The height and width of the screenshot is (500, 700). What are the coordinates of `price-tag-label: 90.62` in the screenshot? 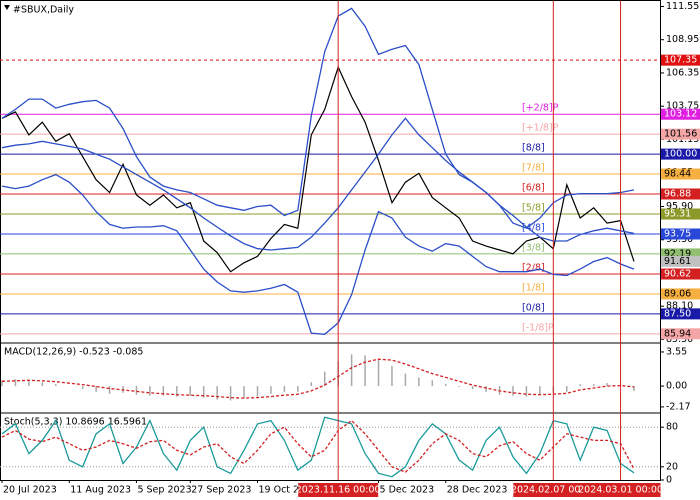 It's located at (677, 274).